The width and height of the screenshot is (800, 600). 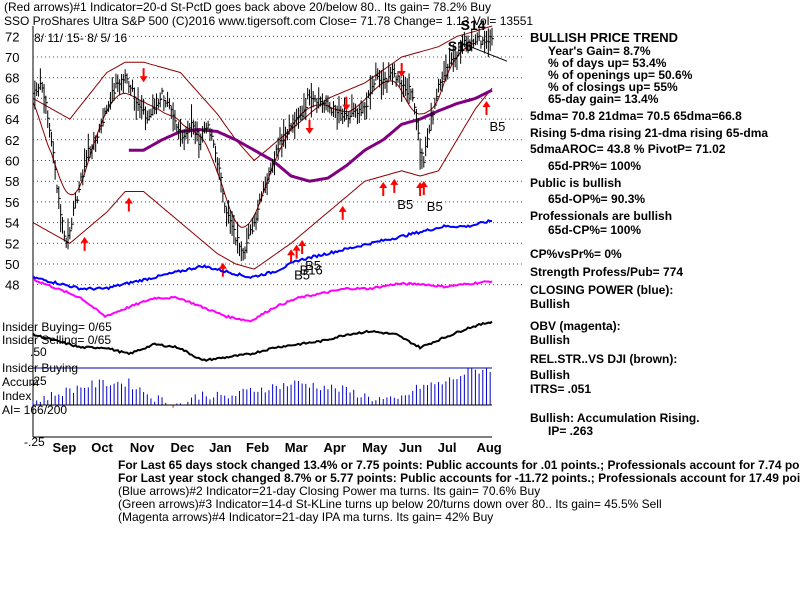 What do you see at coordinates (81, 38) in the screenshot?
I see `date-range: 8/ 11/ 15- 8/ 5/ 16` at bounding box center [81, 38].